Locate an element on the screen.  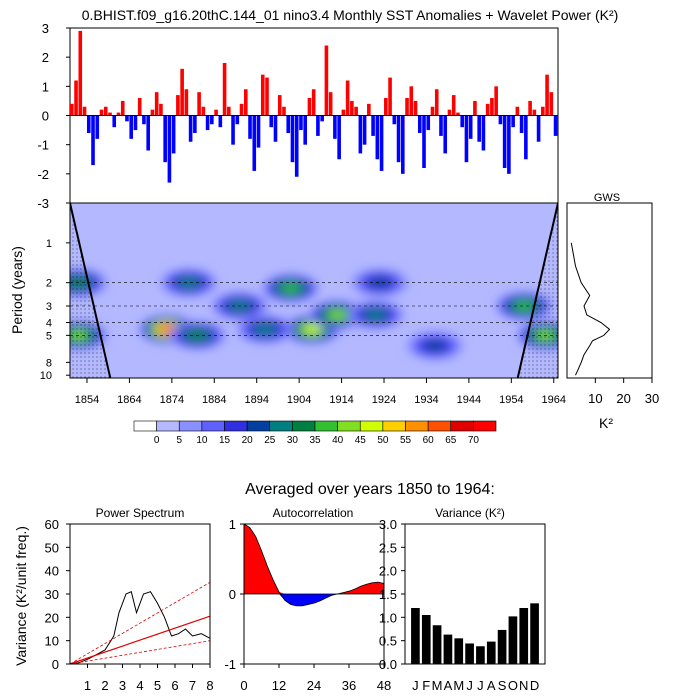
colorbar-label: 15 is located at coordinates (225, 440).